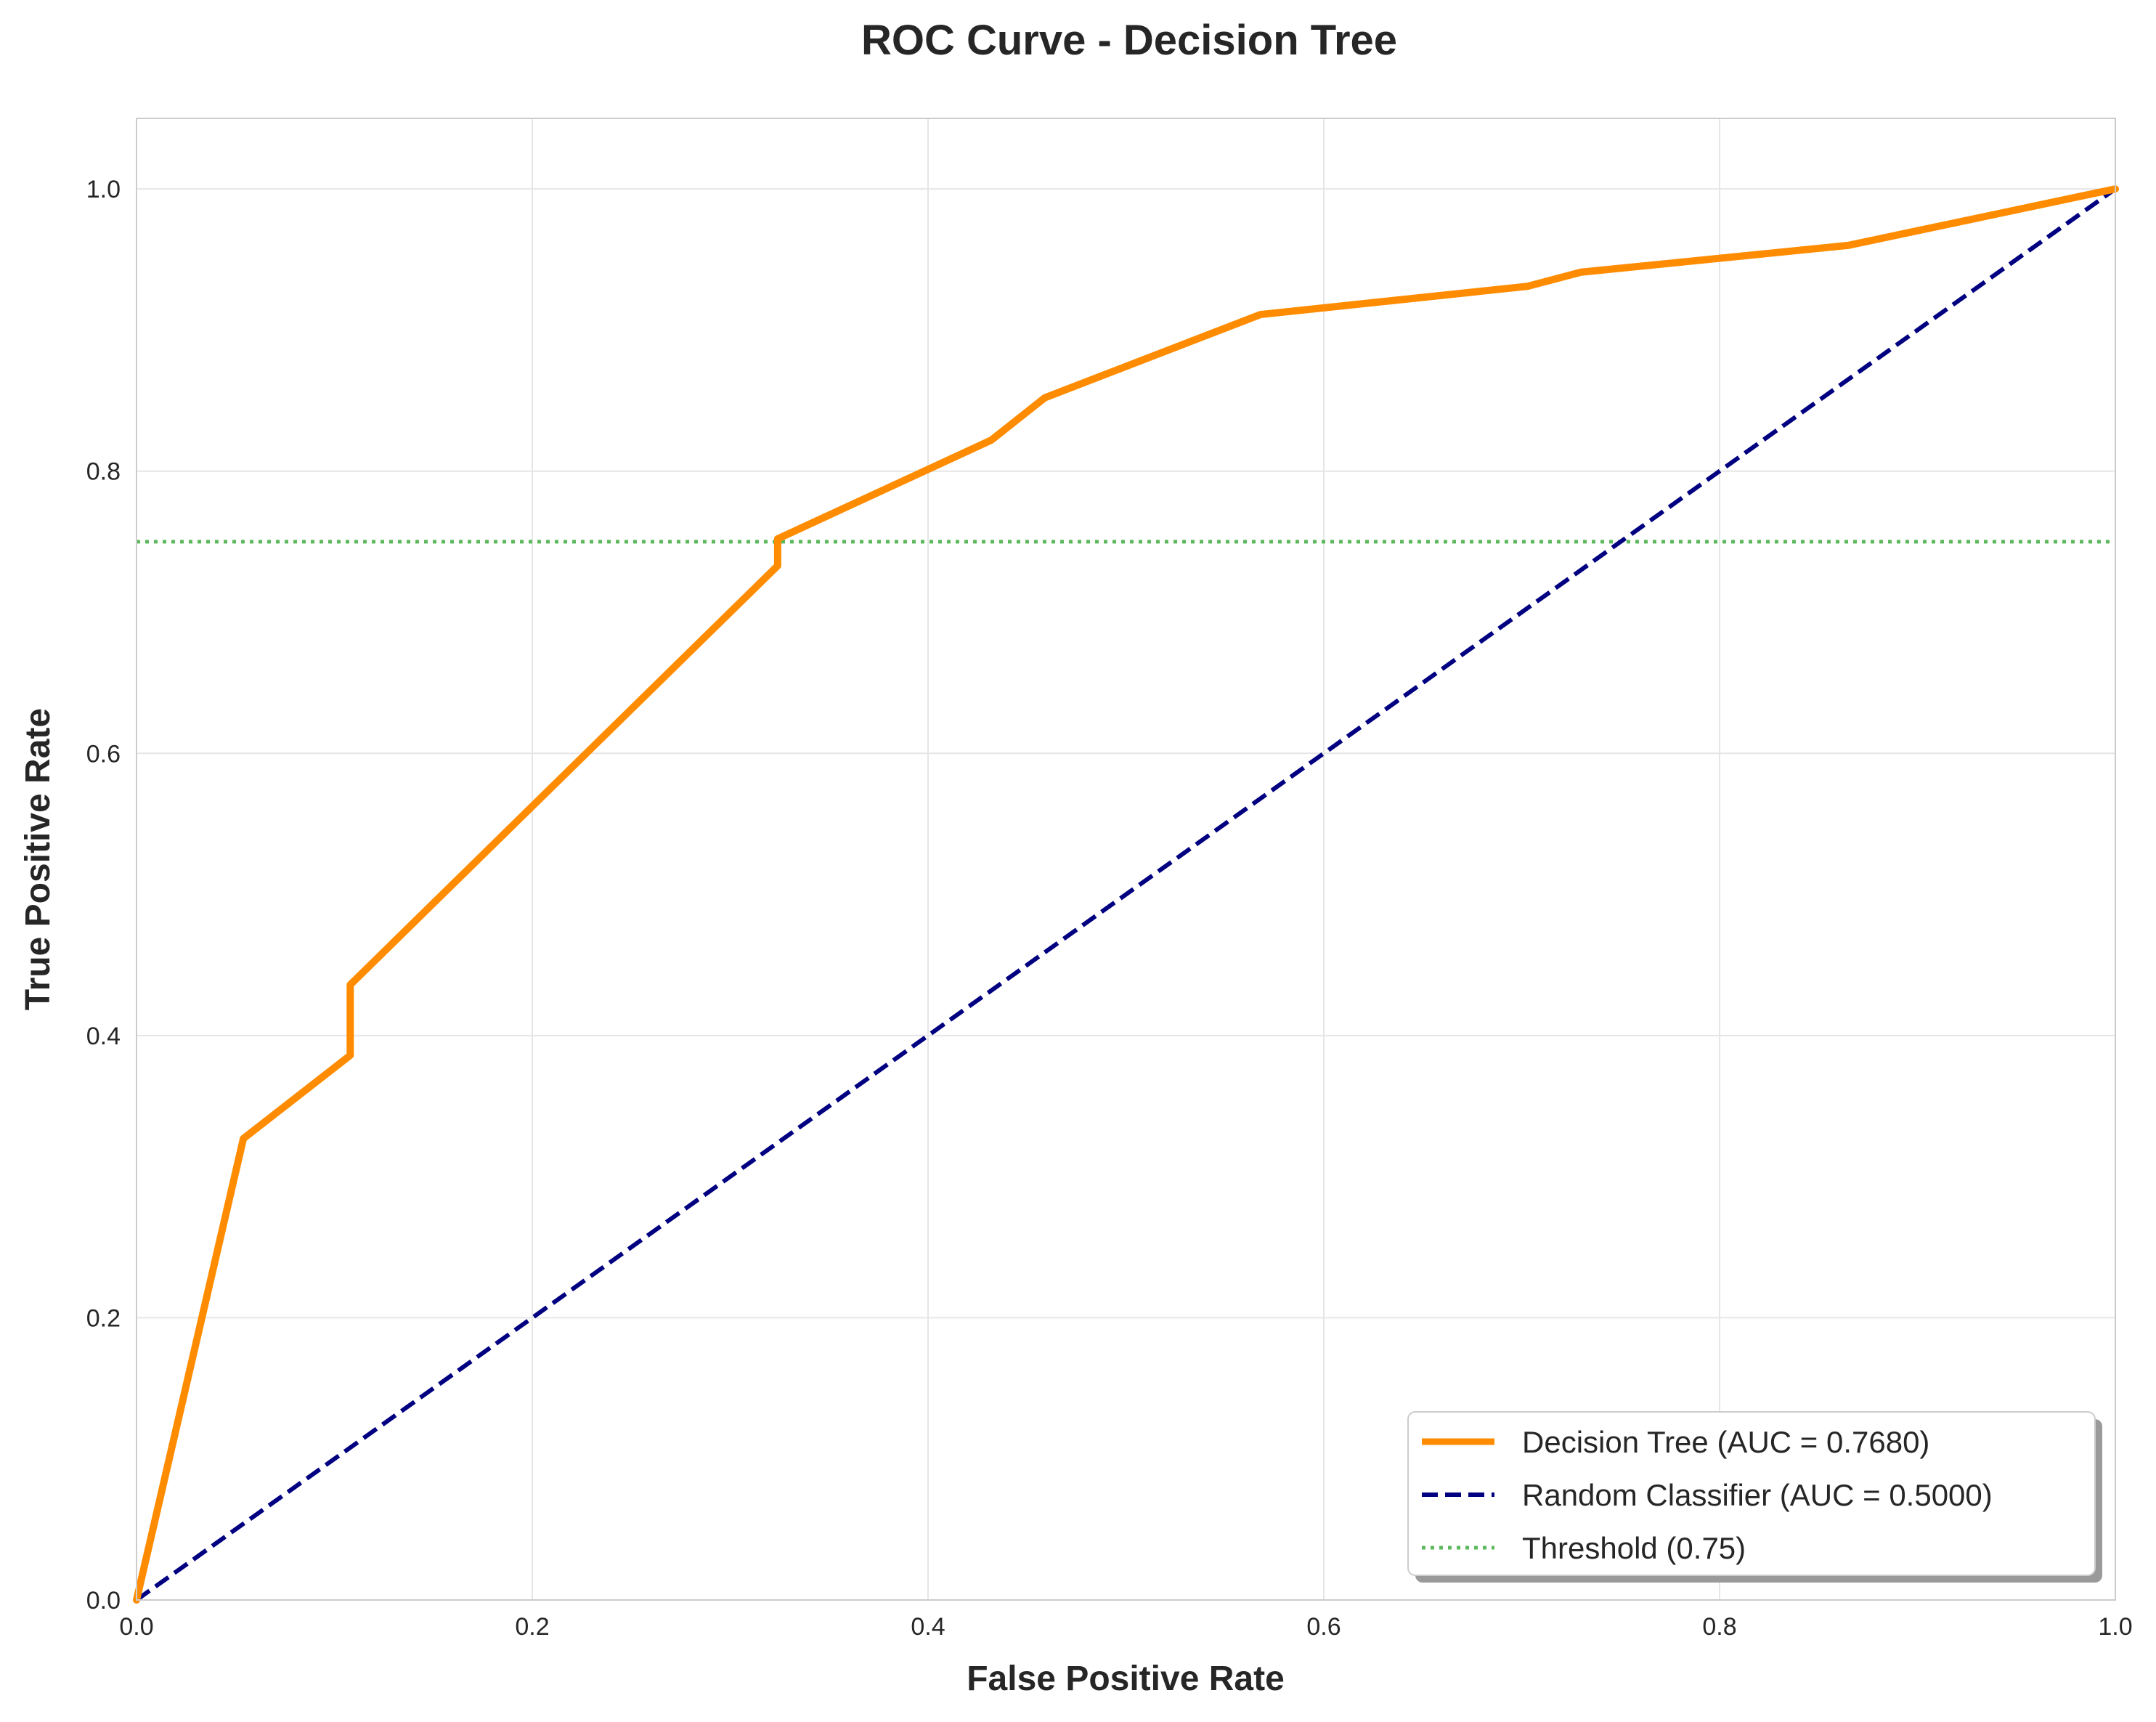 The height and width of the screenshot is (1722, 2156). What do you see at coordinates (1719, 1627) in the screenshot?
I see `x-tick-label: 0.8` at bounding box center [1719, 1627].